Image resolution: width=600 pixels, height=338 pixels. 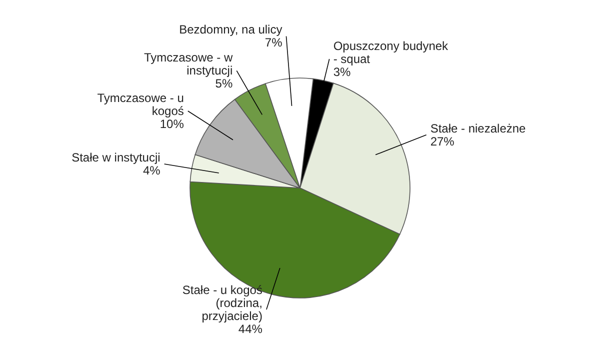 I want to click on data-label: 5%, so click(x=224, y=83).